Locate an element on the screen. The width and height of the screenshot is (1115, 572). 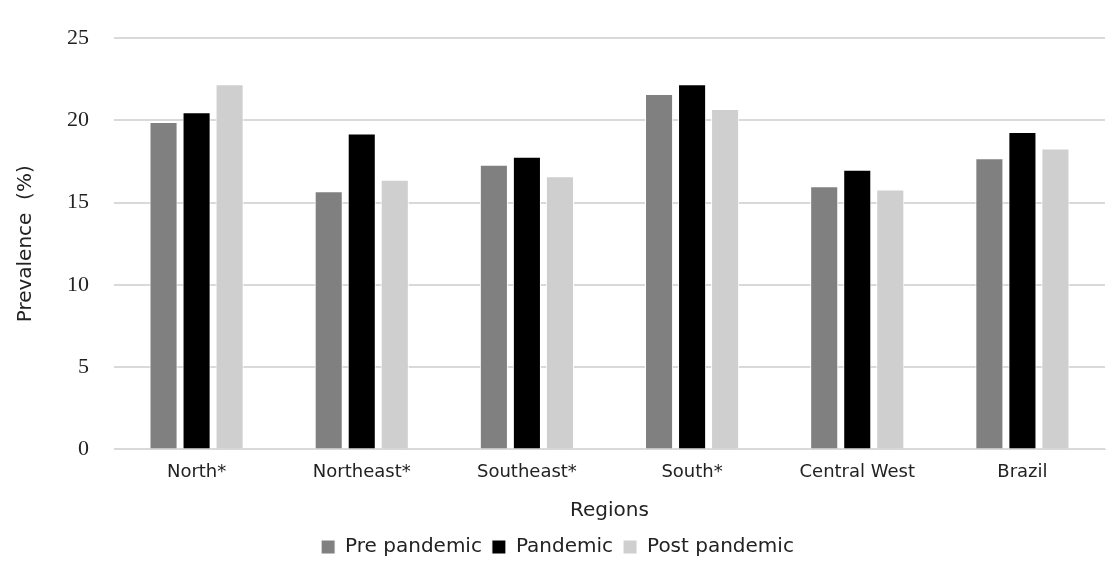
legend-label: Pandemic is located at coordinates (564, 545).